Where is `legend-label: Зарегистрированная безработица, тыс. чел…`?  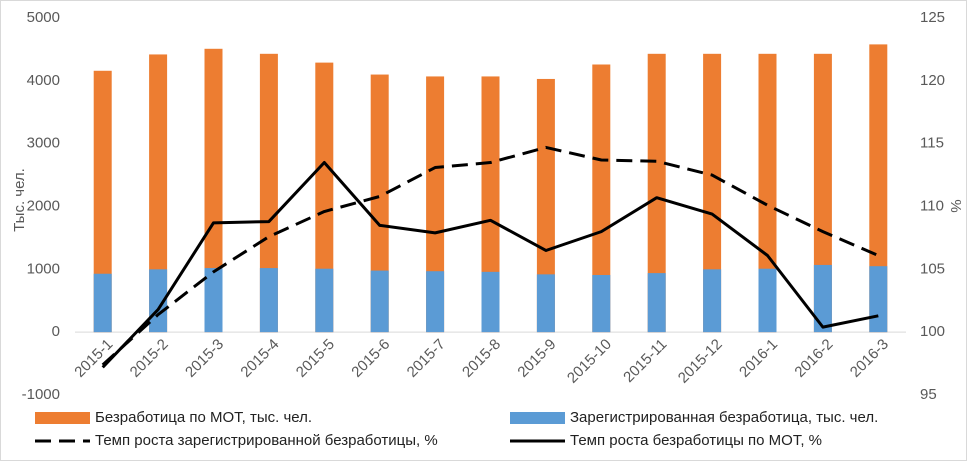
legend-label: Зарегистрированная безработица, тыс. чел… is located at coordinates (724, 417).